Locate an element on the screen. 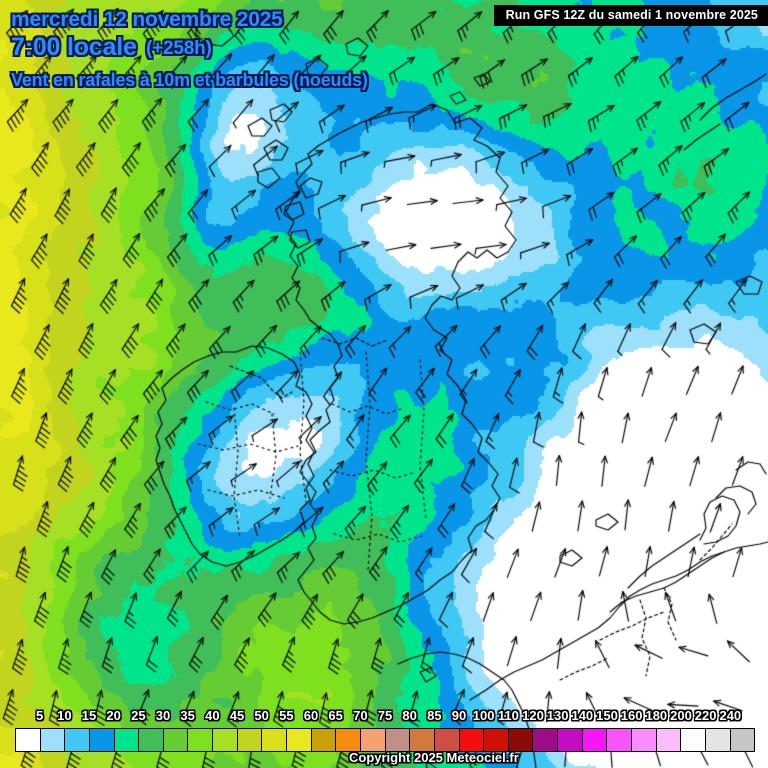 This screenshot has width=768, height=768. color-scale-tick: 5 is located at coordinates (40, 715).